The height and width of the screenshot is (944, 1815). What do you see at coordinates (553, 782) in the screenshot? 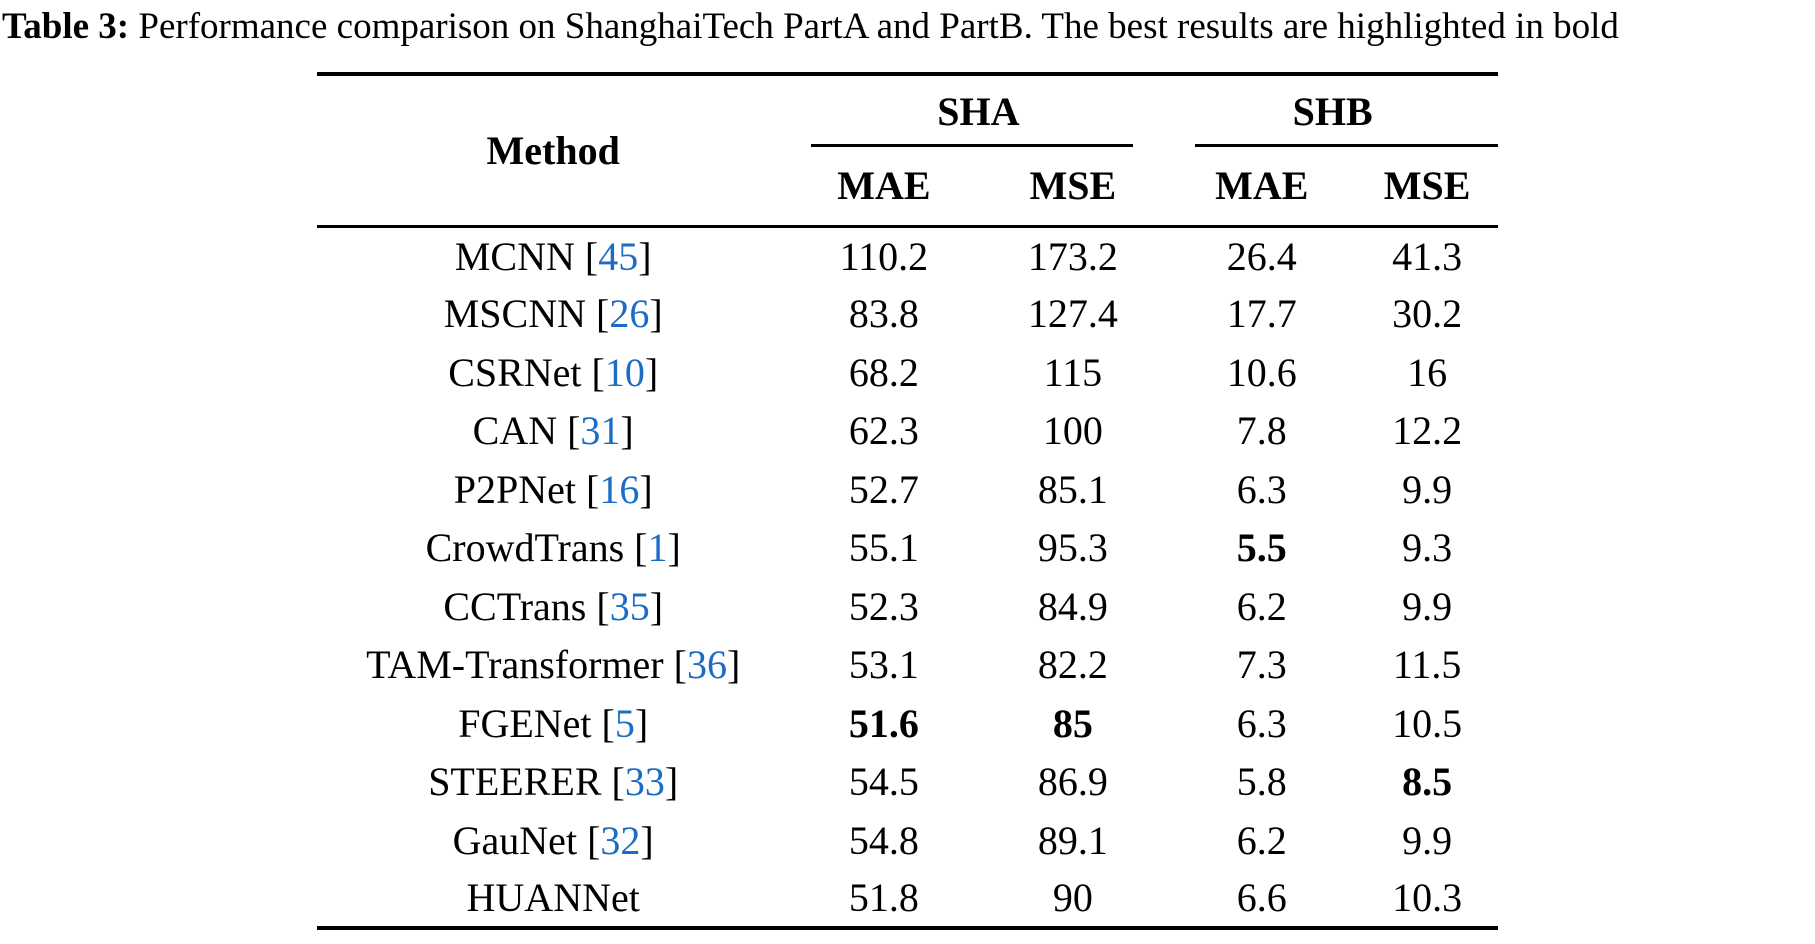
I see `method-cell: STEERER [33]` at bounding box center [553, 782].